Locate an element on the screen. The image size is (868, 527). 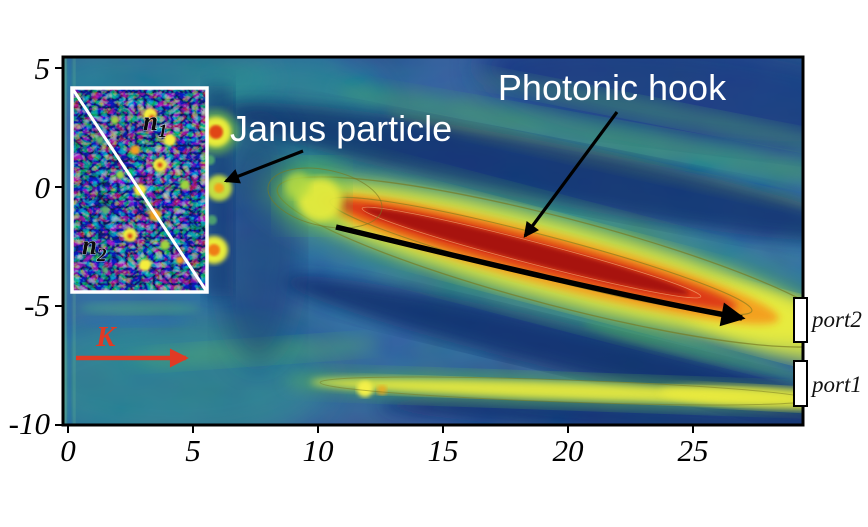
x-tick-label: 25 is located at coordinates (693, 450).